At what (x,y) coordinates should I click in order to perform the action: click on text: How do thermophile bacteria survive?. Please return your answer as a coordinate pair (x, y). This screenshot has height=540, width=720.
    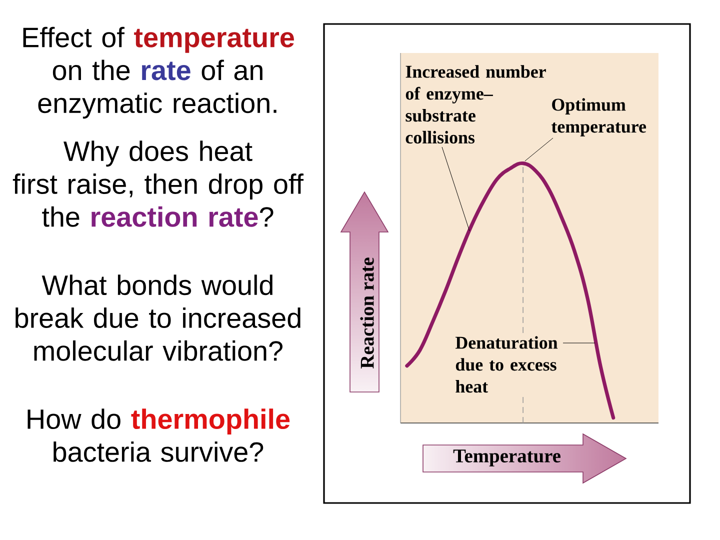
    Looking at the image, I should click on (159, 435).